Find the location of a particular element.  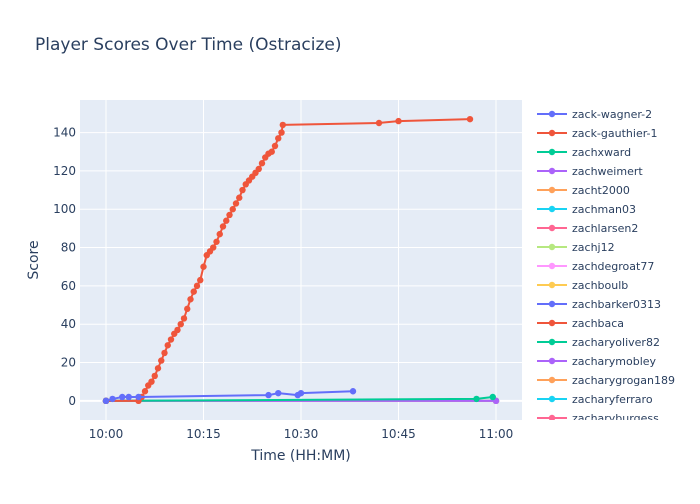

series-zachxward is located at coordinates (299, 399).